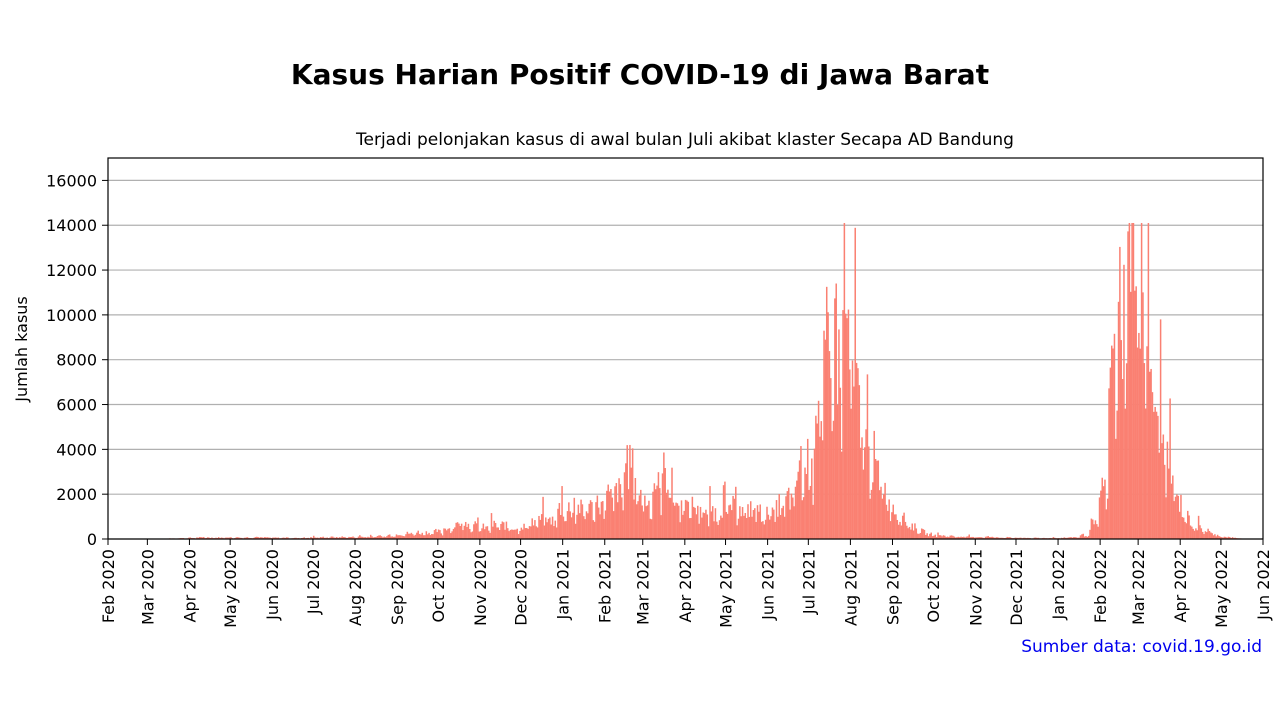 The width and height of the screenshot is (1280, 720). Describe the element at coordinates (1141, 647) in the screenshot. I see `data-source-note: Sumber data: covid.19.go.id` at that location.